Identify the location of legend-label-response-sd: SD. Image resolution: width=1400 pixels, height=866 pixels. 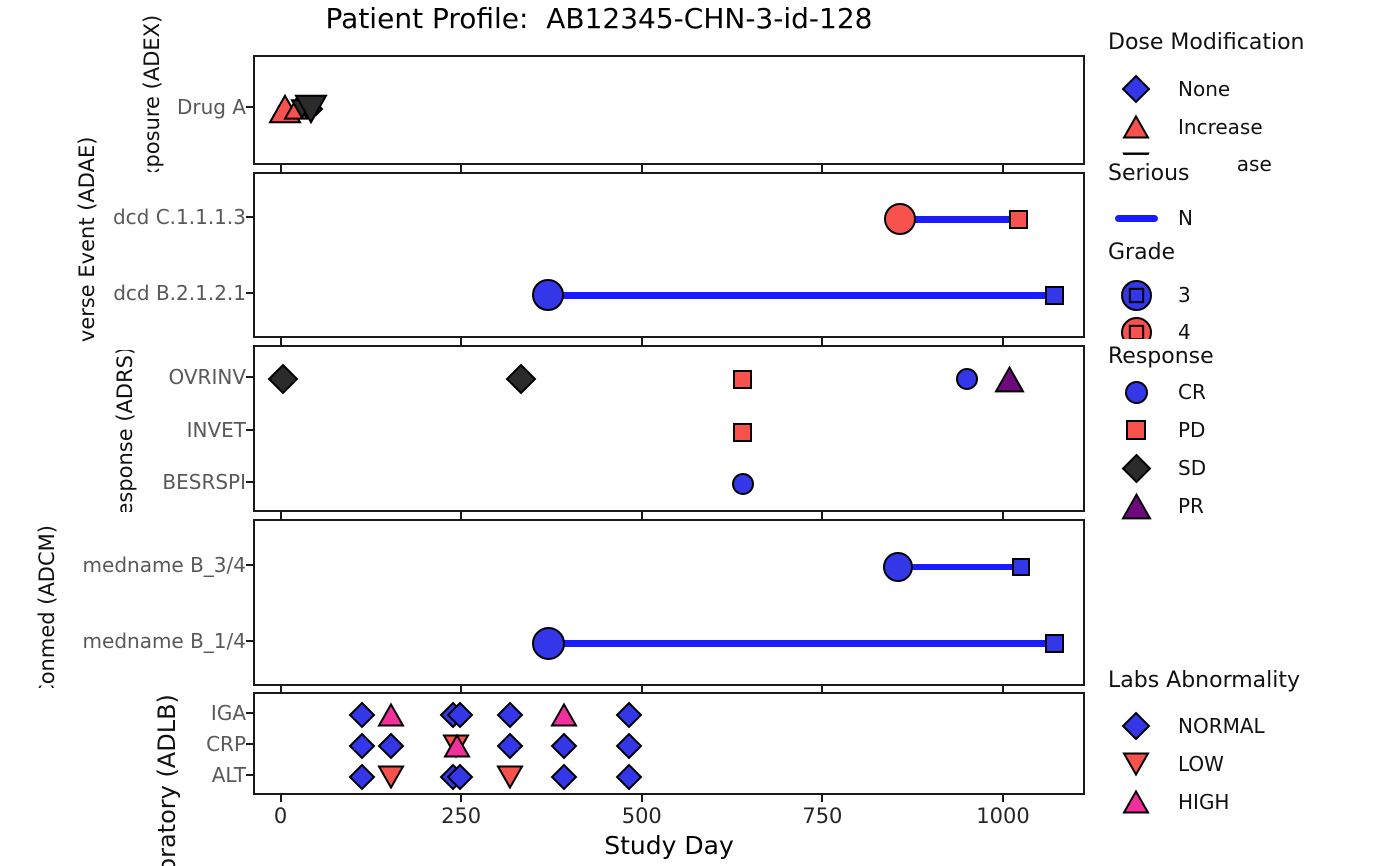
(1192, 468).